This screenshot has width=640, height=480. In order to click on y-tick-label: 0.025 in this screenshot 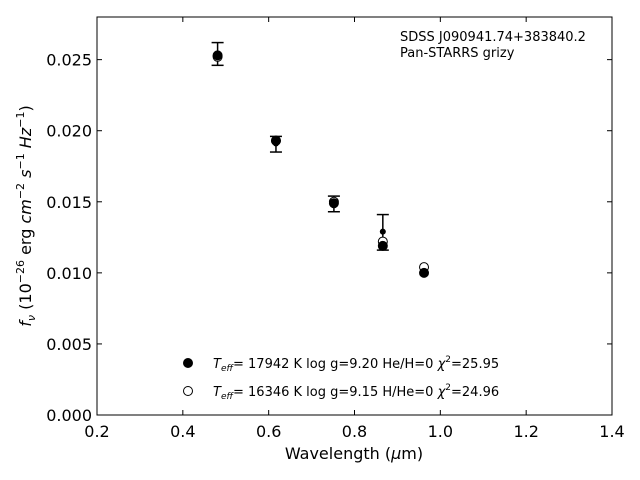, I will do `click(69, 60)`.